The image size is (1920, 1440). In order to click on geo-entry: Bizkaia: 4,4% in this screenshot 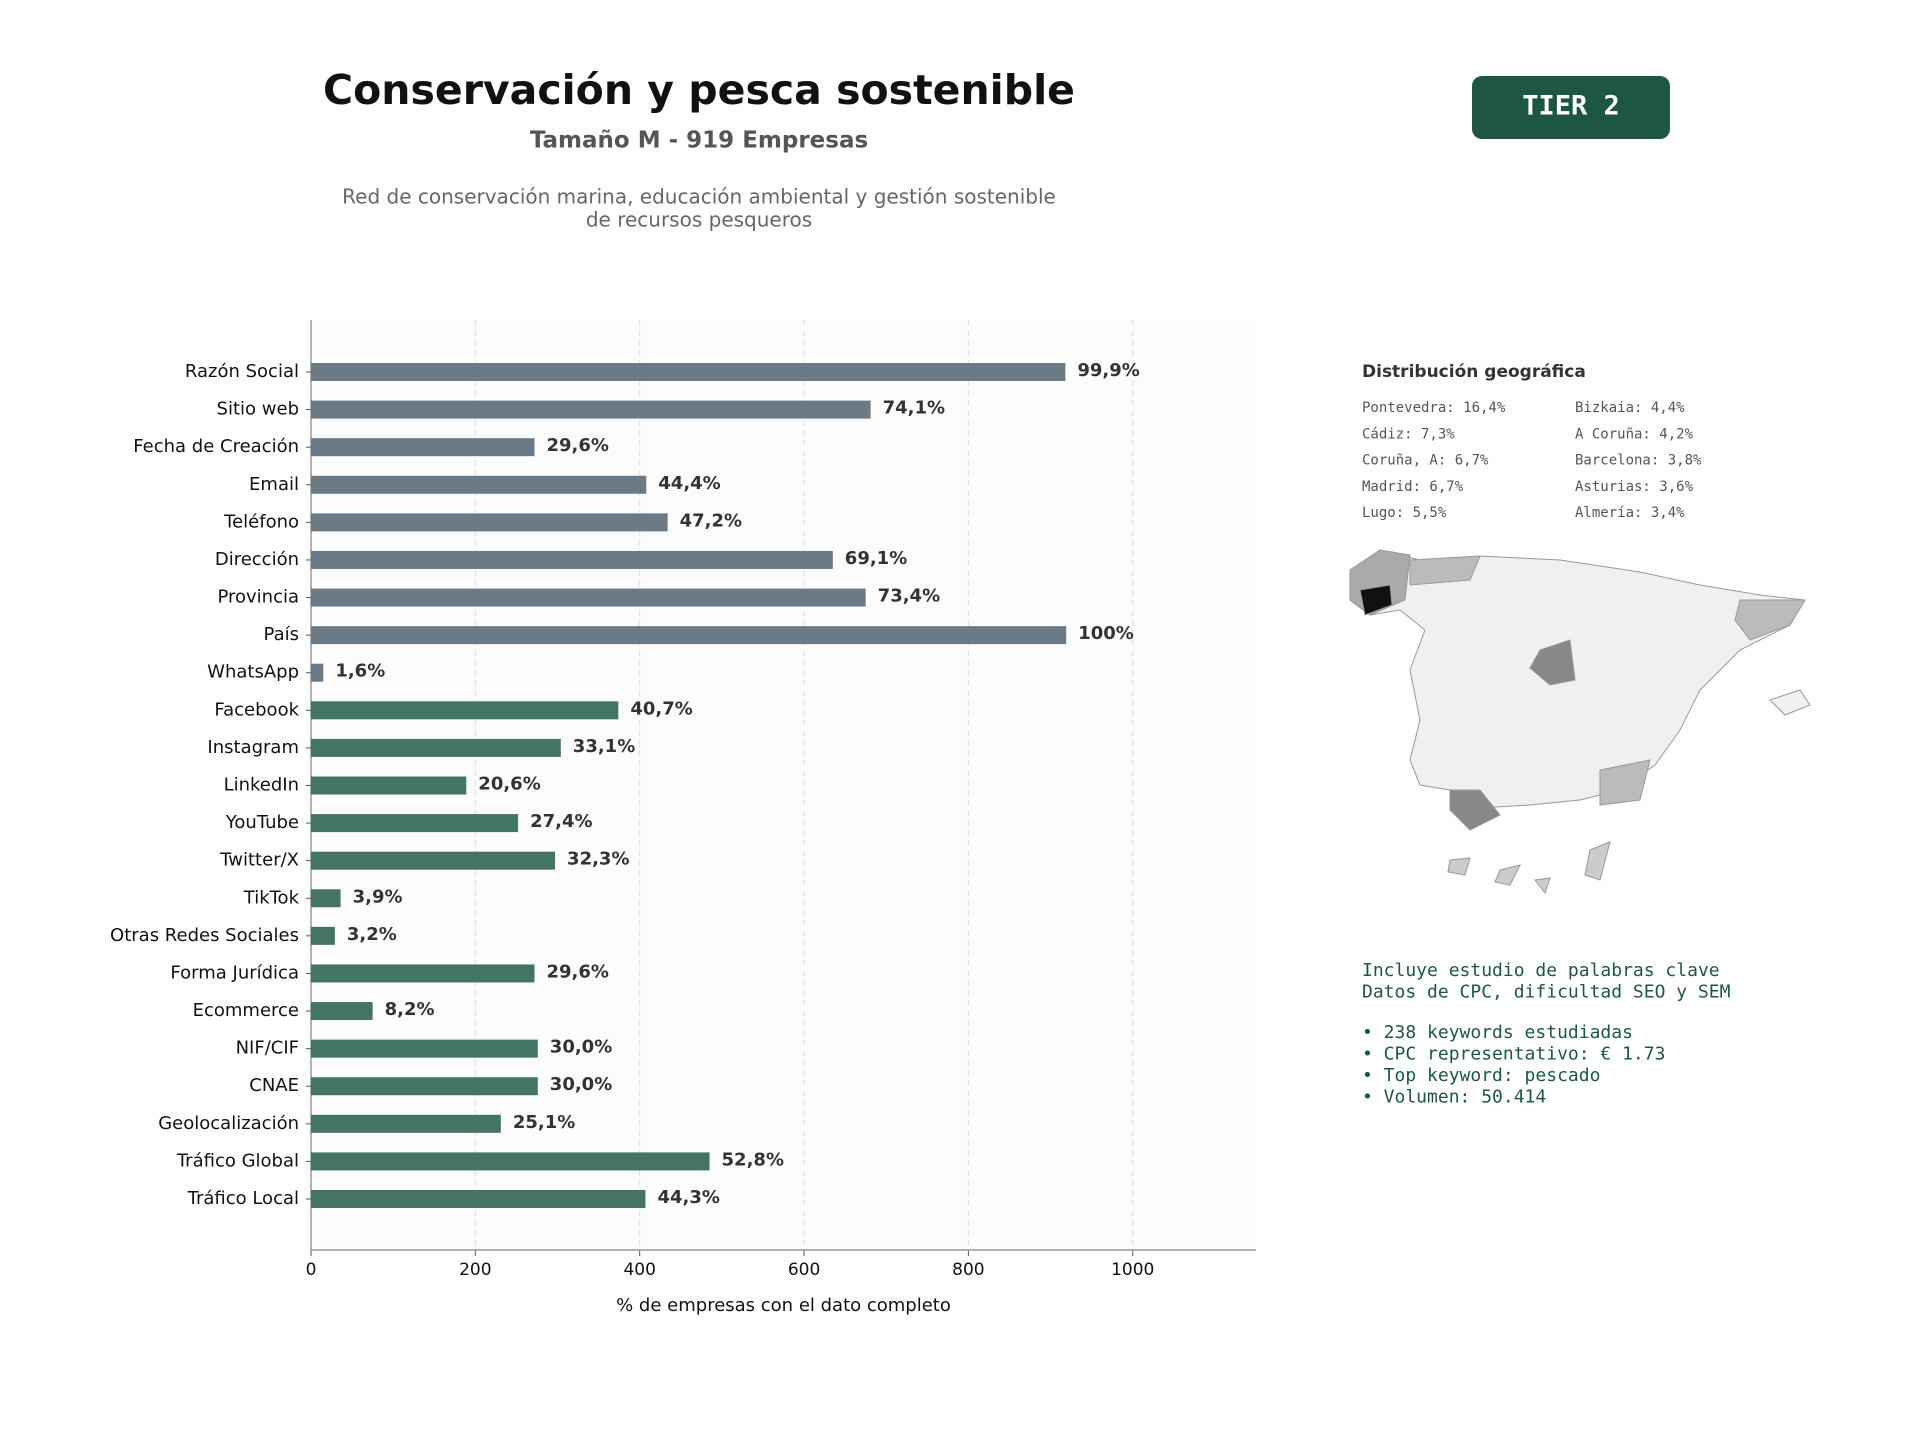, I will do `click(1630, 408)`.